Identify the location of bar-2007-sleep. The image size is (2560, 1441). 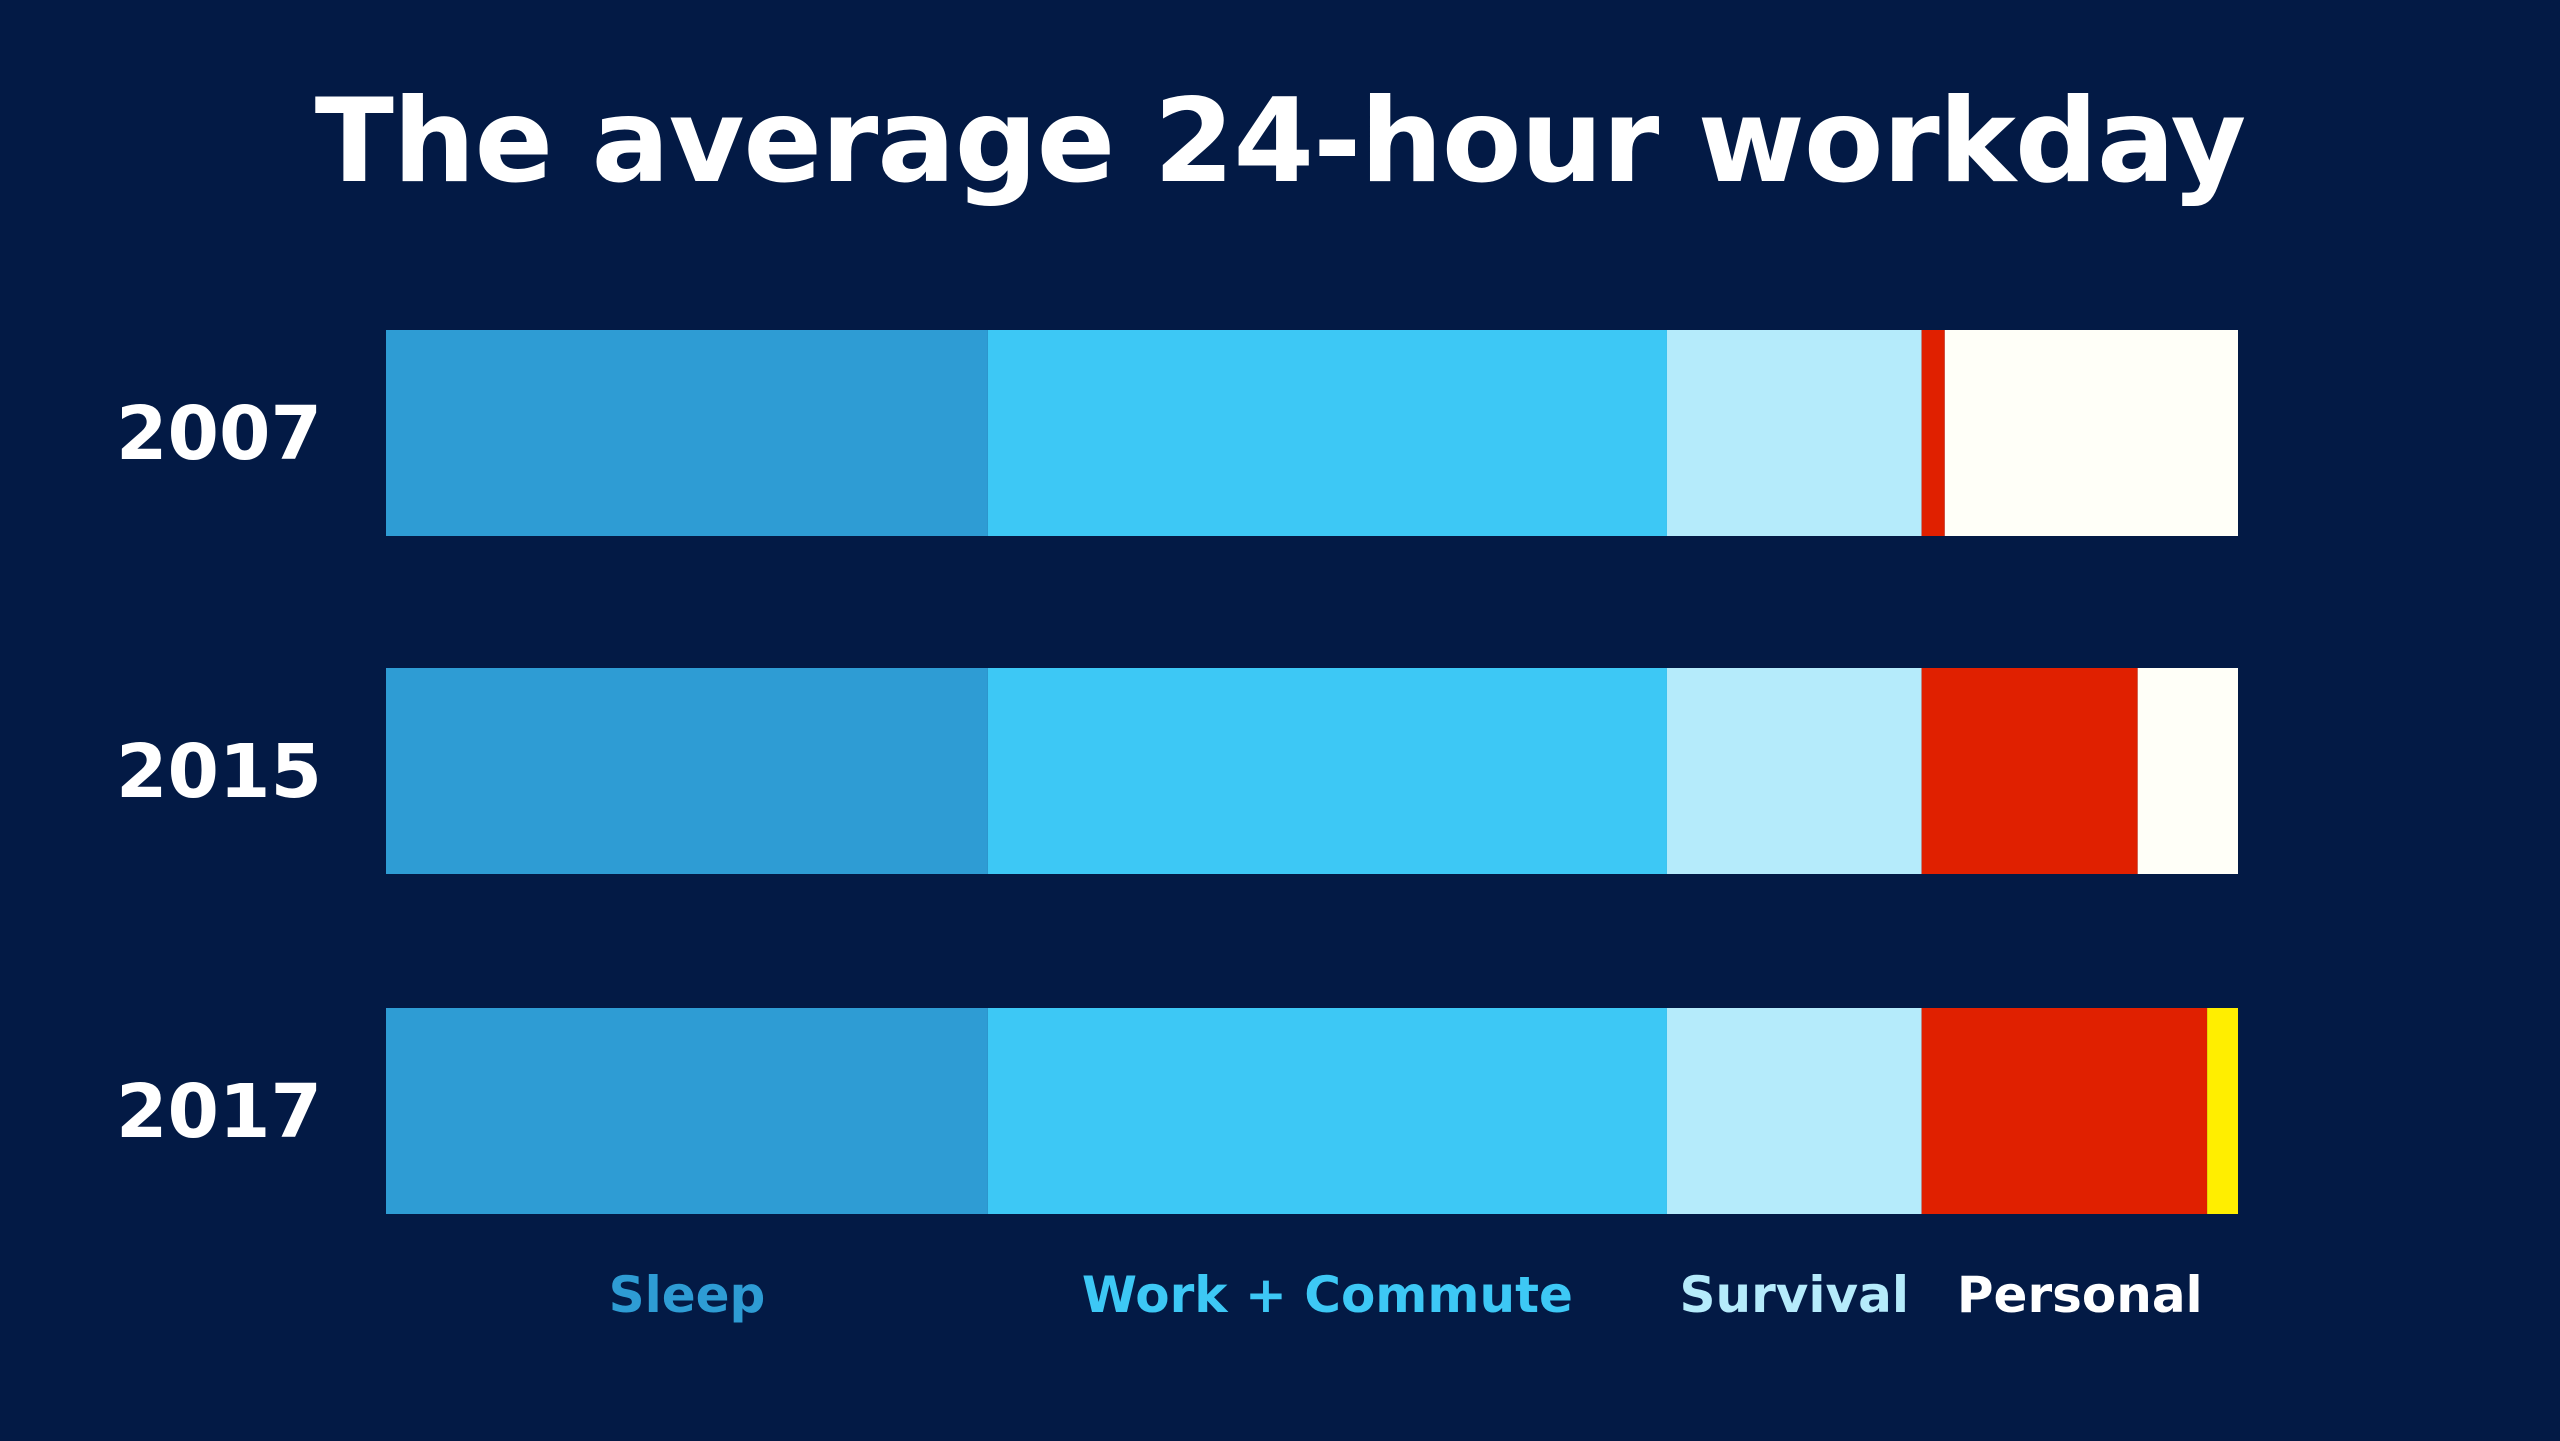
(687, 433).